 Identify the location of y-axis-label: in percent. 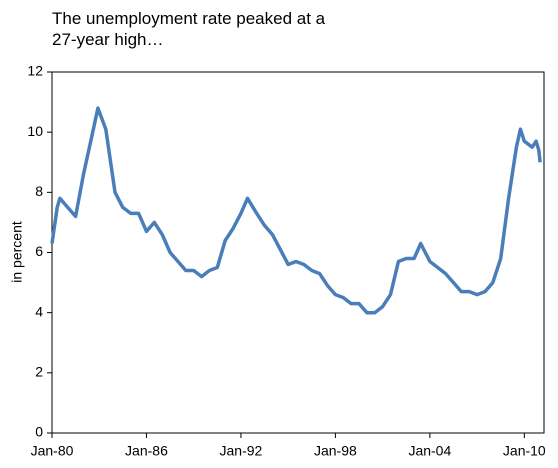
(17, 252).